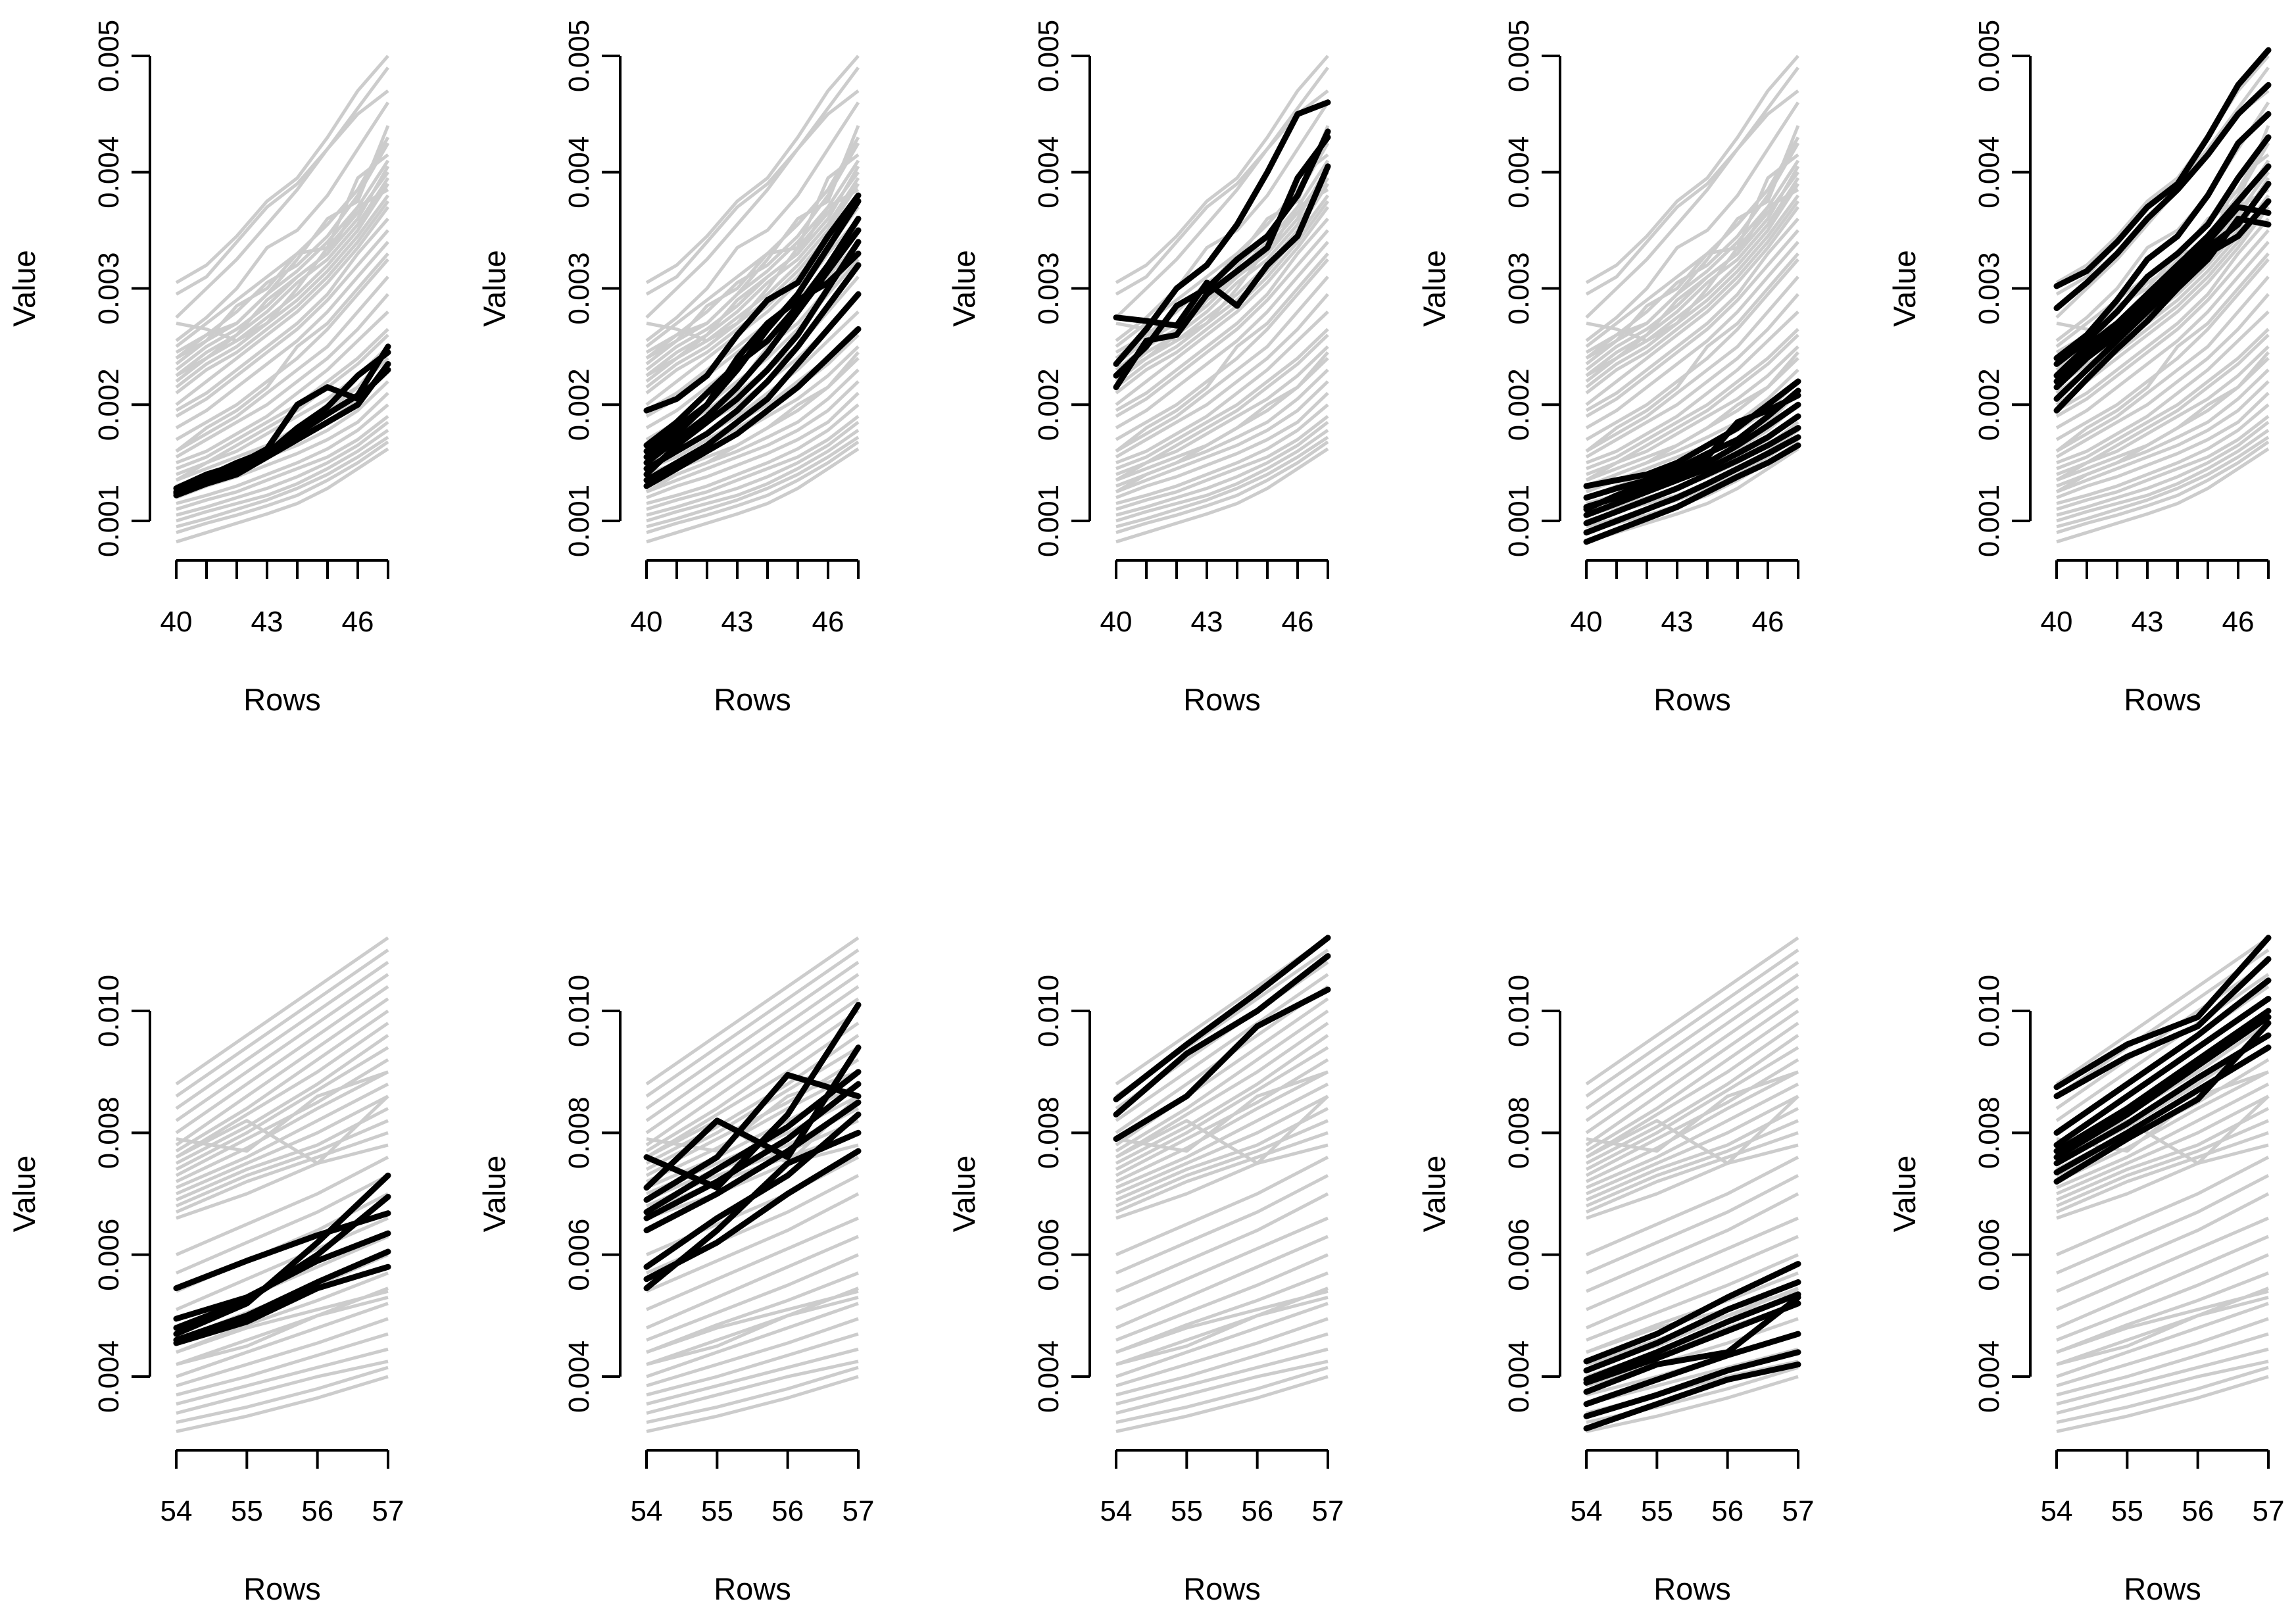 This screenshot has width=2296, height=1618. I want to click on panel-r2-c1: 0.004 0.006 0.008 0.010 Value 54 55 56 57 Rows, so click(206, 1271).